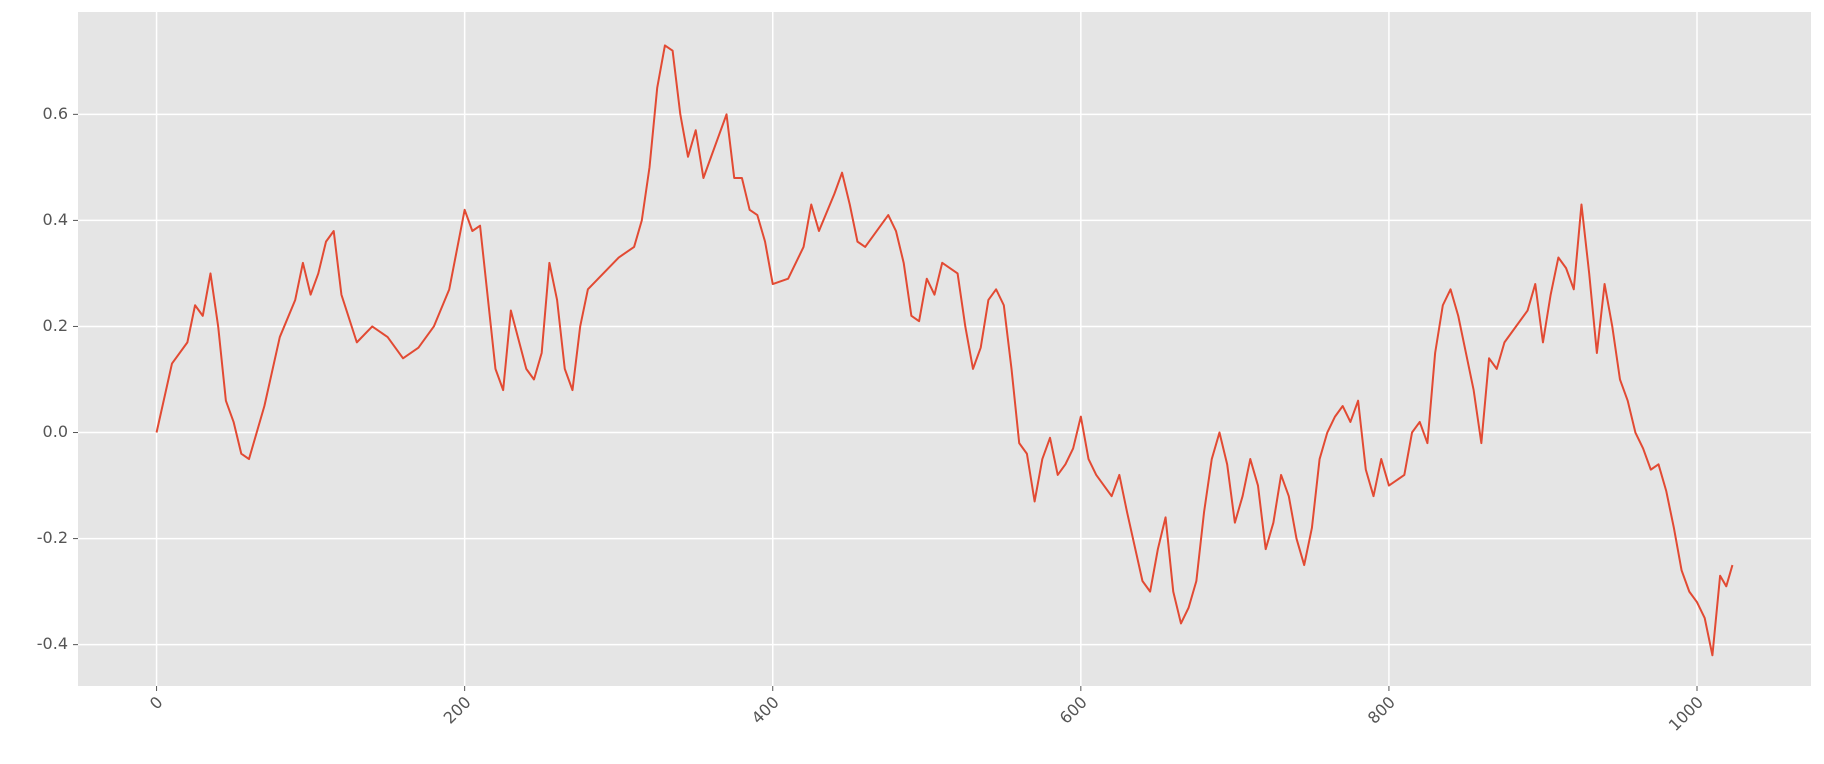 The width and height of the screenshot is (1824, 764). Describe the element at coordinates (1073, 710) in the screenshot. I see `x-tick-label: 600` at that location.